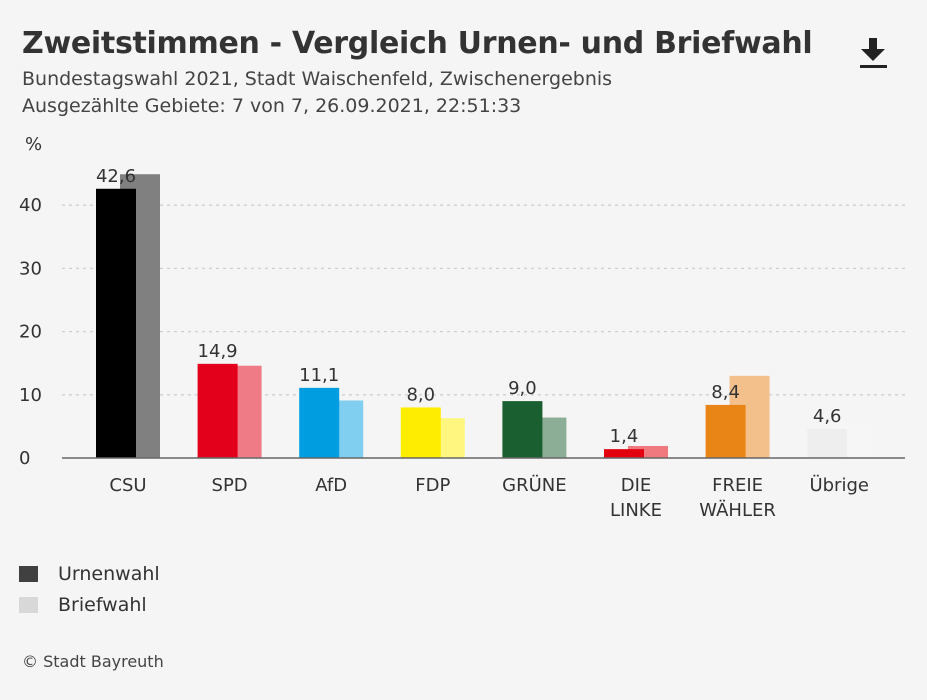  I want to click on data-label-urnenwahl-grüne: 9,0, so click(522, 388).